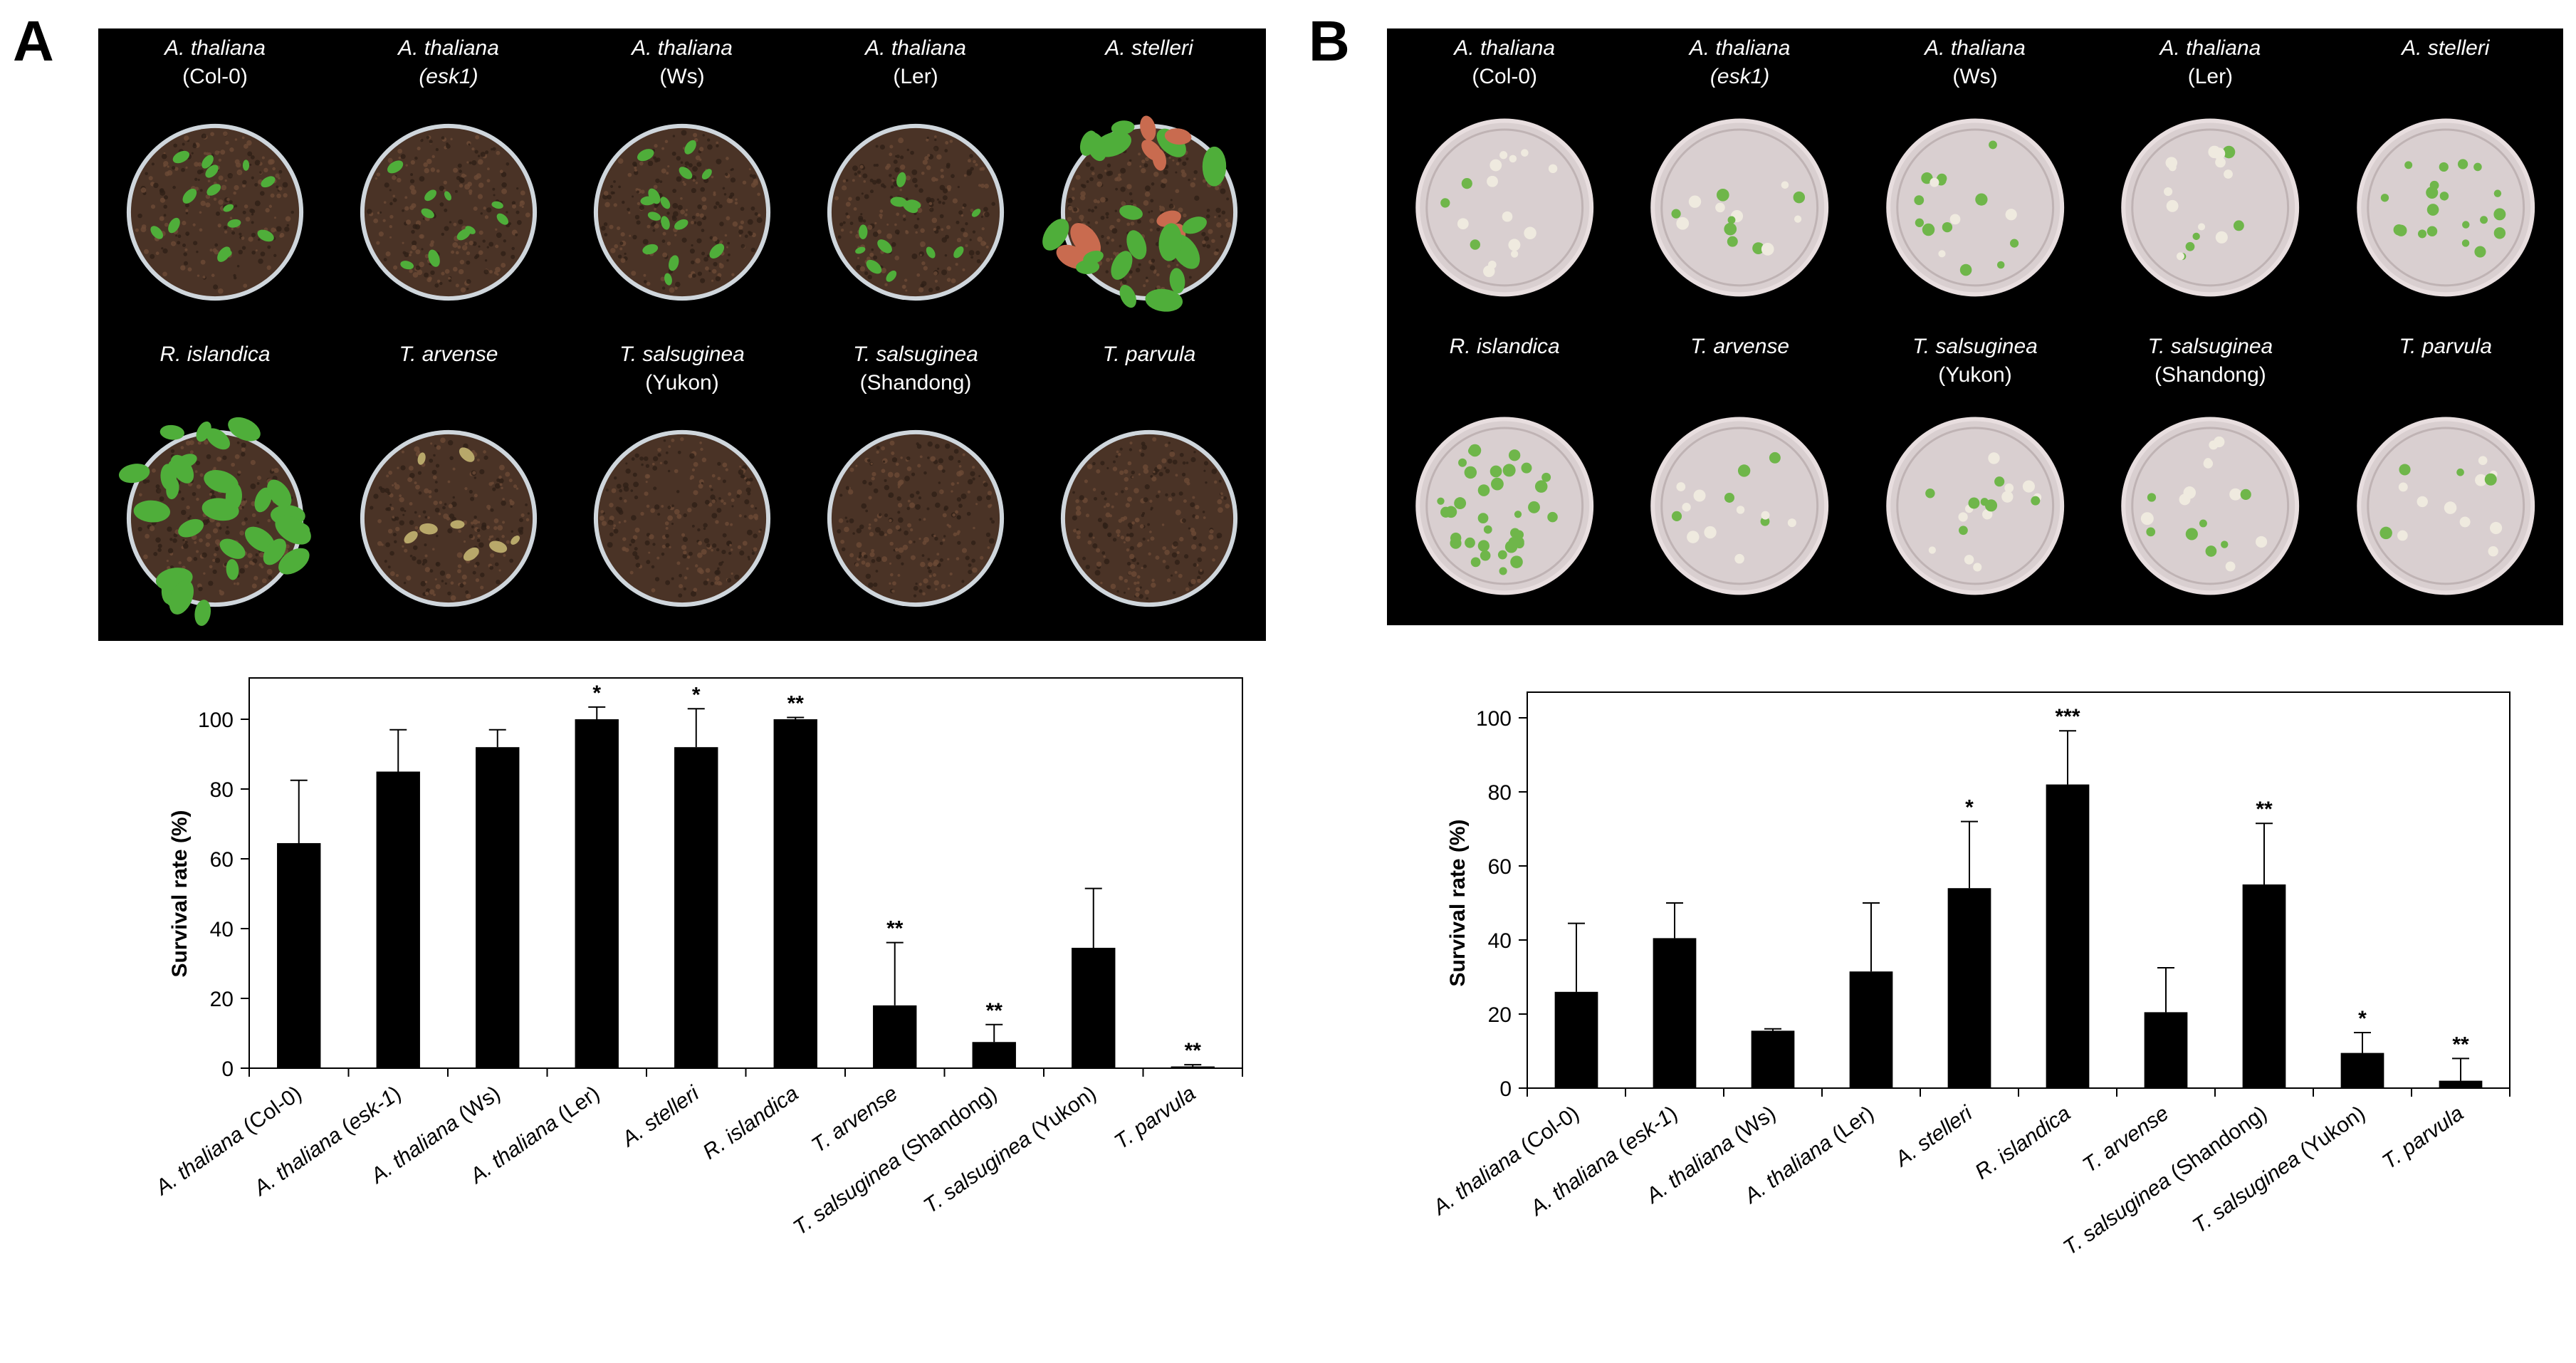  I want to click on y-tick-label: 80, so click(222, 790).